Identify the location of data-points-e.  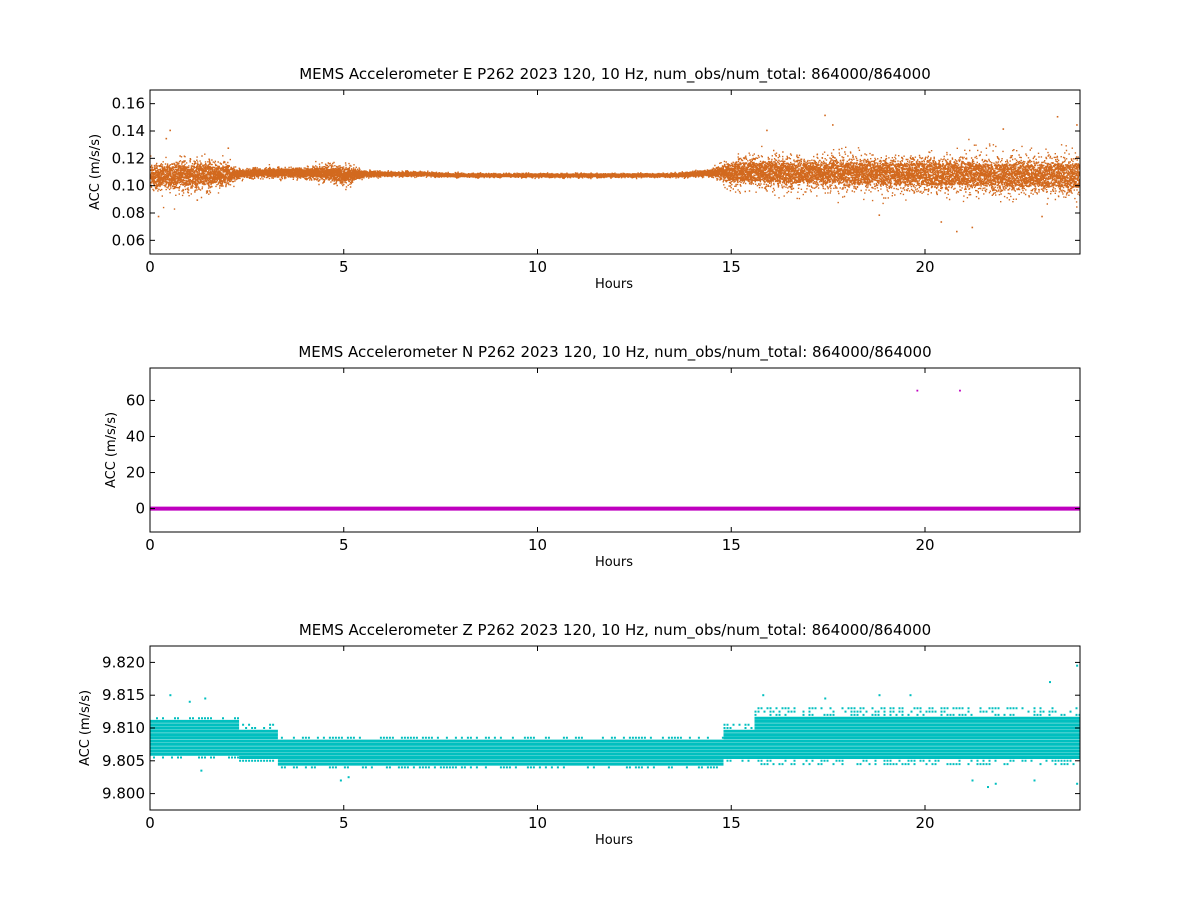
(615, 174).